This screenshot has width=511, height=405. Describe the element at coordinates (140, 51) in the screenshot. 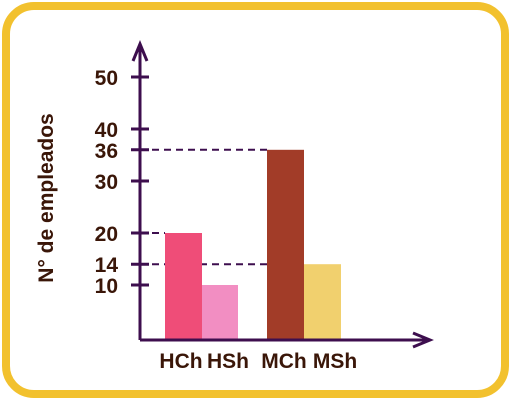

I see `y-axis-arrow` at that location.